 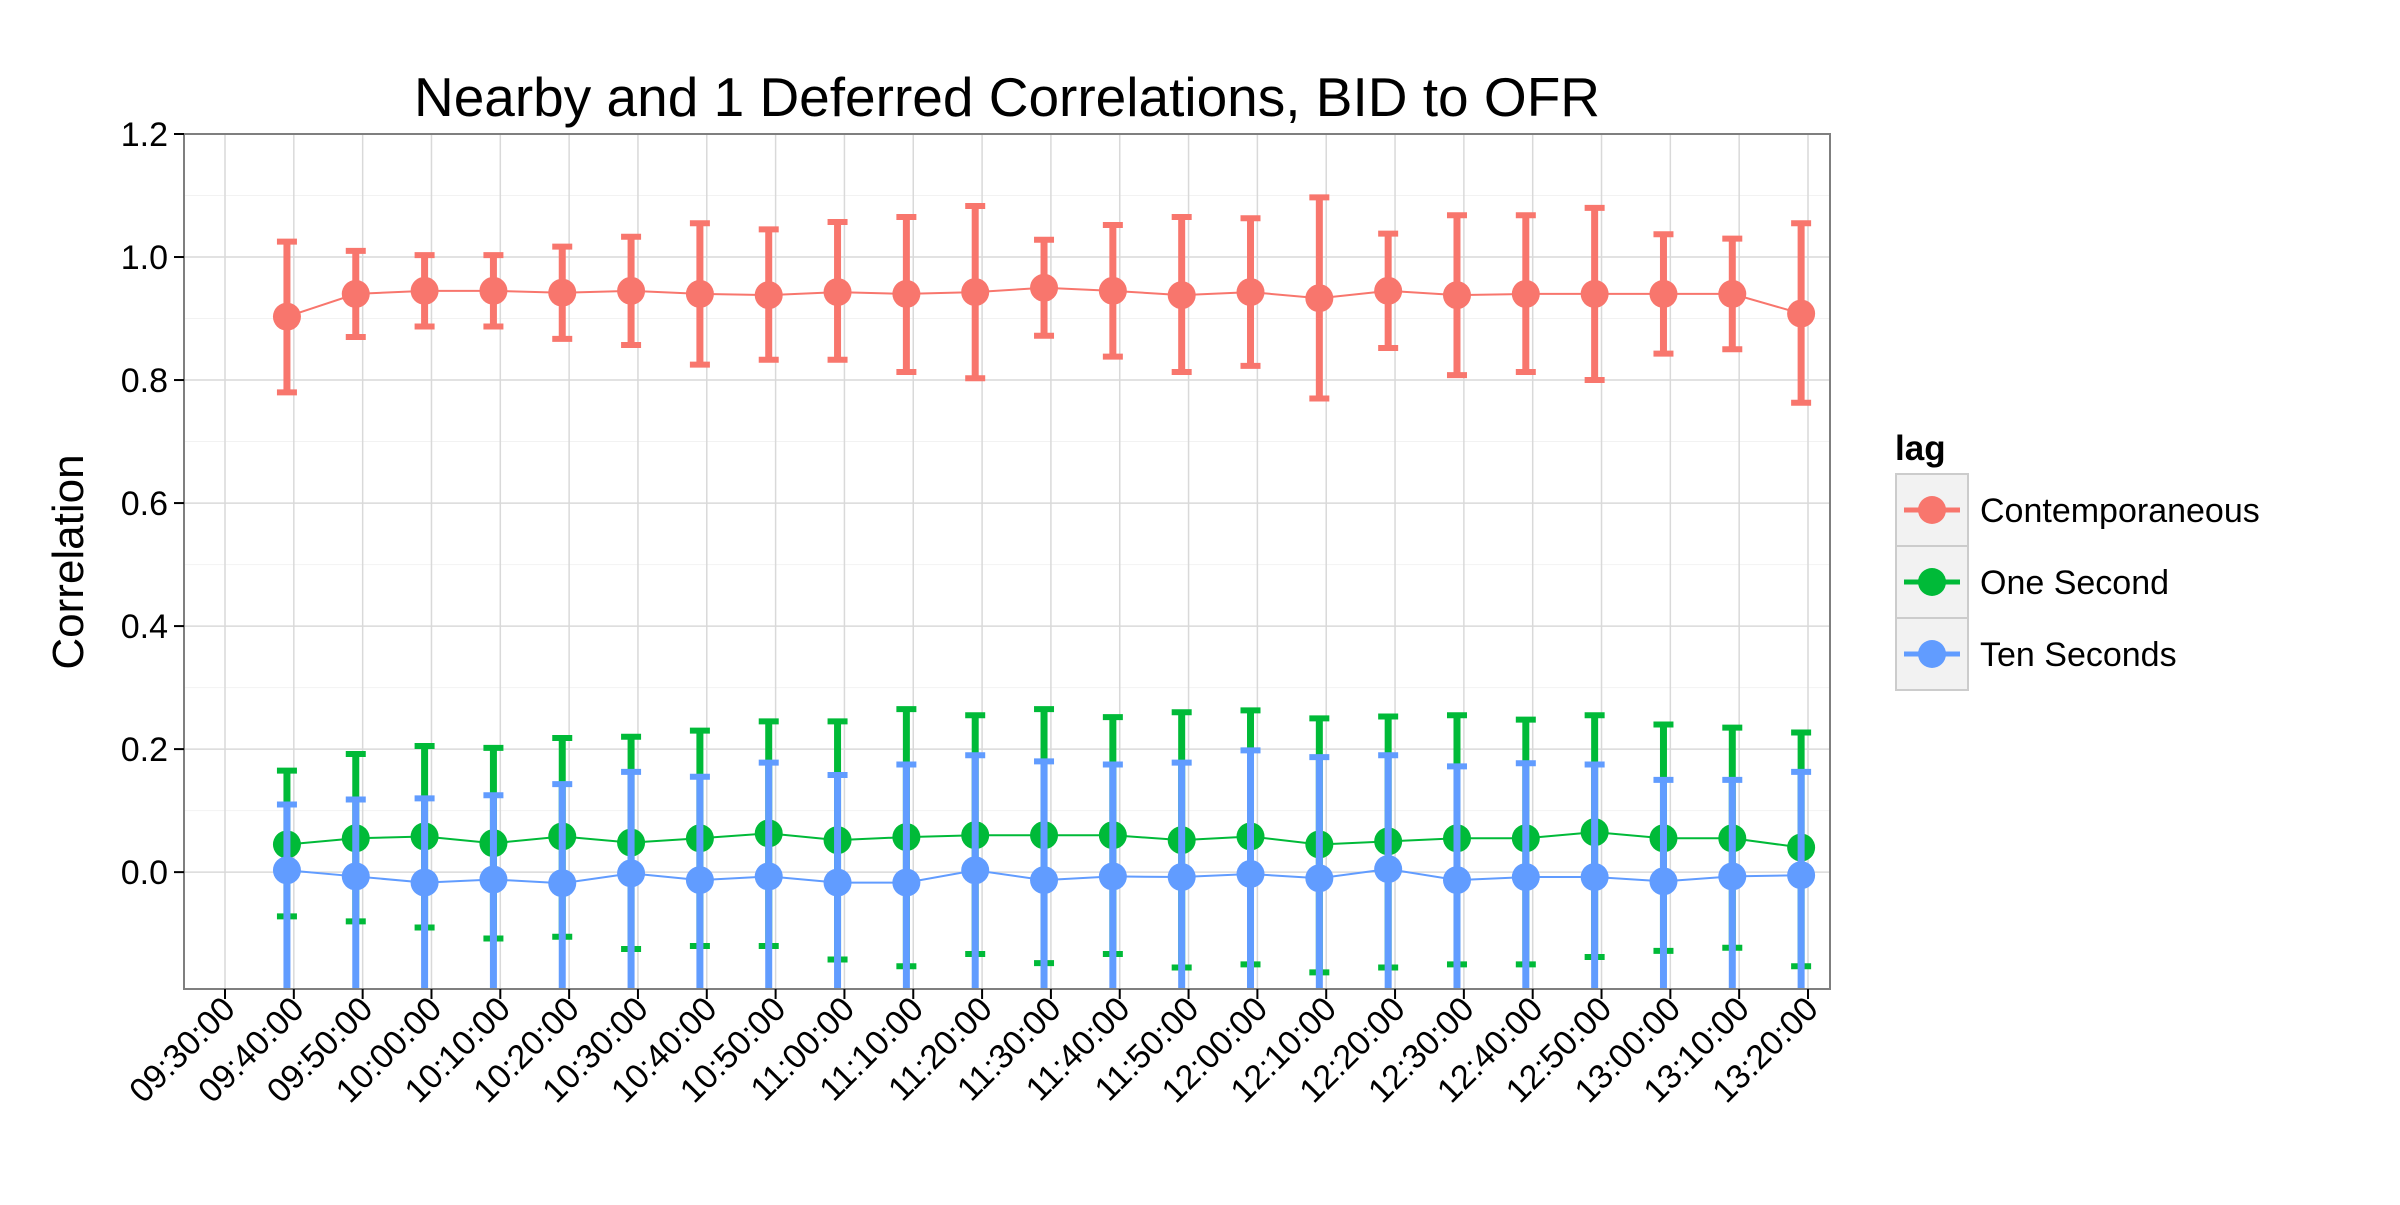 I want to click on series-contemporaneous, so click(x=1044, y=300).